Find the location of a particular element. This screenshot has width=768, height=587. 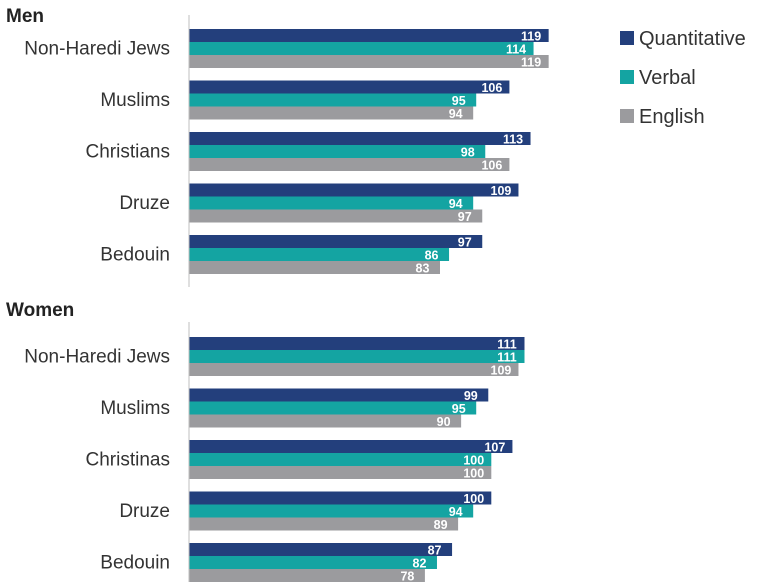

category-label-women-bedouin: Bedouin is located at coordinates (135, 563).